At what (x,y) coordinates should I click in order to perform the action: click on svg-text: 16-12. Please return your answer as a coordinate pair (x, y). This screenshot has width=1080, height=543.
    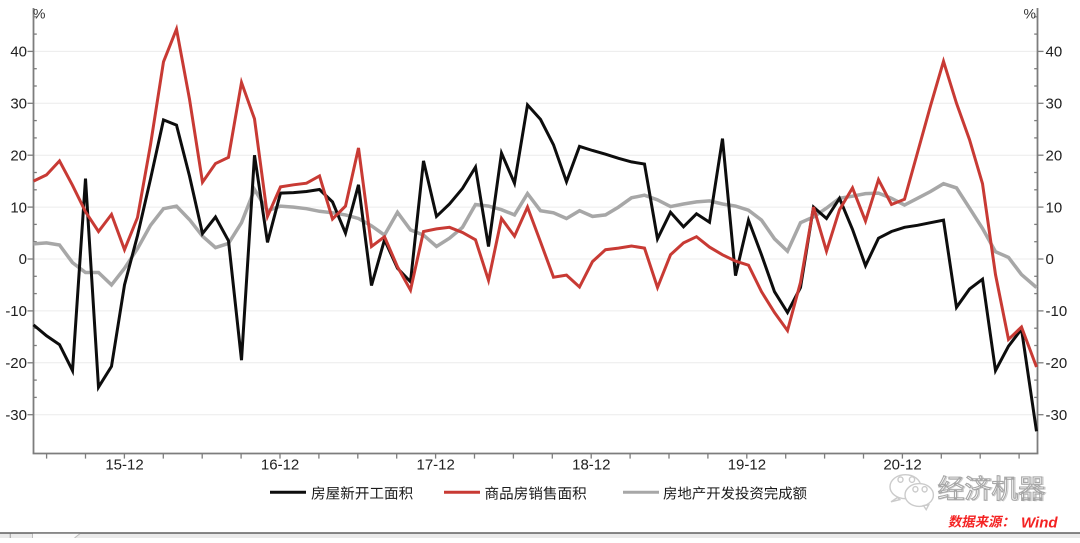
    Looking at the image, I should click on (280, 465).